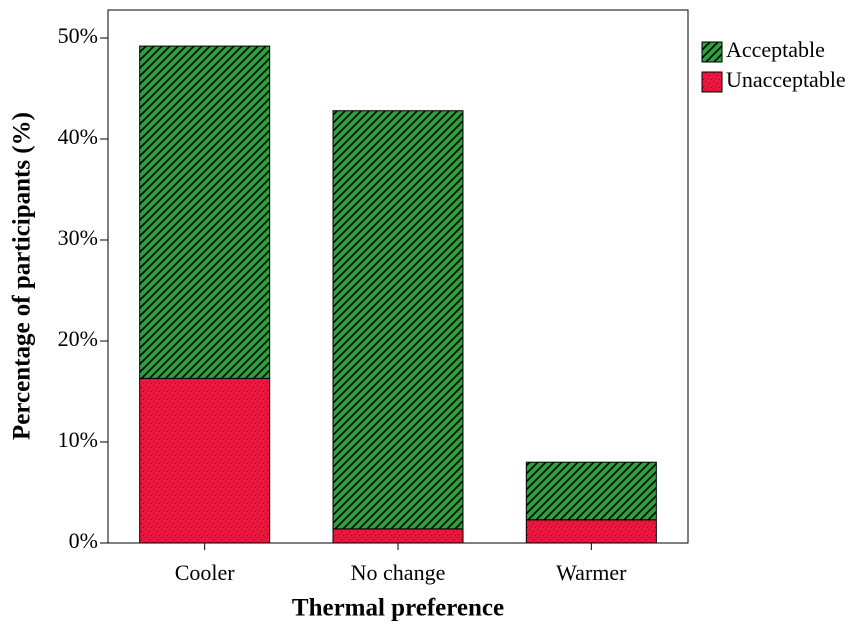  Describe the element at coordinates (78, 439) in the screenshot. I see `y-tick-label: 10%` at that location.